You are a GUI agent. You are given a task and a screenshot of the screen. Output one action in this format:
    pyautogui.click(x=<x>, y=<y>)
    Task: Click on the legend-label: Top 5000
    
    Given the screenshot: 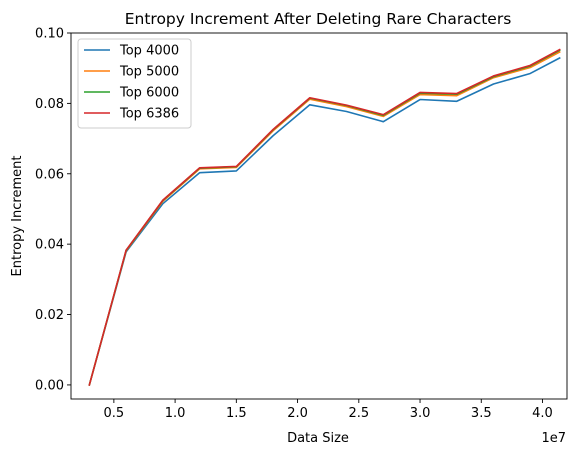 What is the action you would take?
    pyautogui.click(x=149, y=72)
    